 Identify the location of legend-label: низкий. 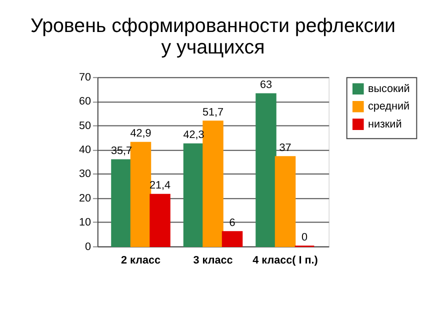
(385, 124).